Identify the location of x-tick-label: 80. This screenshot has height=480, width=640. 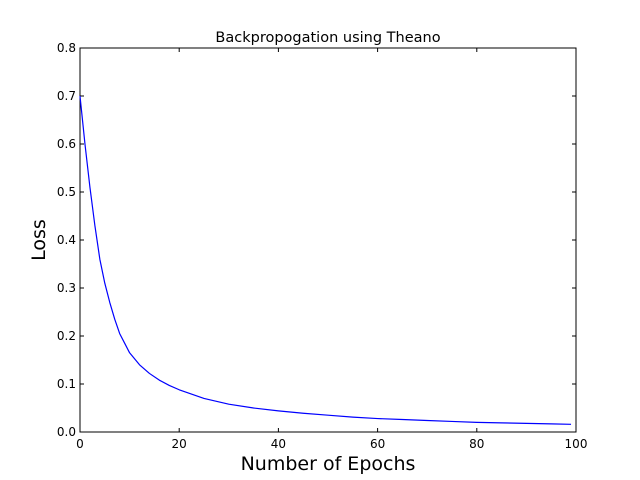
(476, 444).